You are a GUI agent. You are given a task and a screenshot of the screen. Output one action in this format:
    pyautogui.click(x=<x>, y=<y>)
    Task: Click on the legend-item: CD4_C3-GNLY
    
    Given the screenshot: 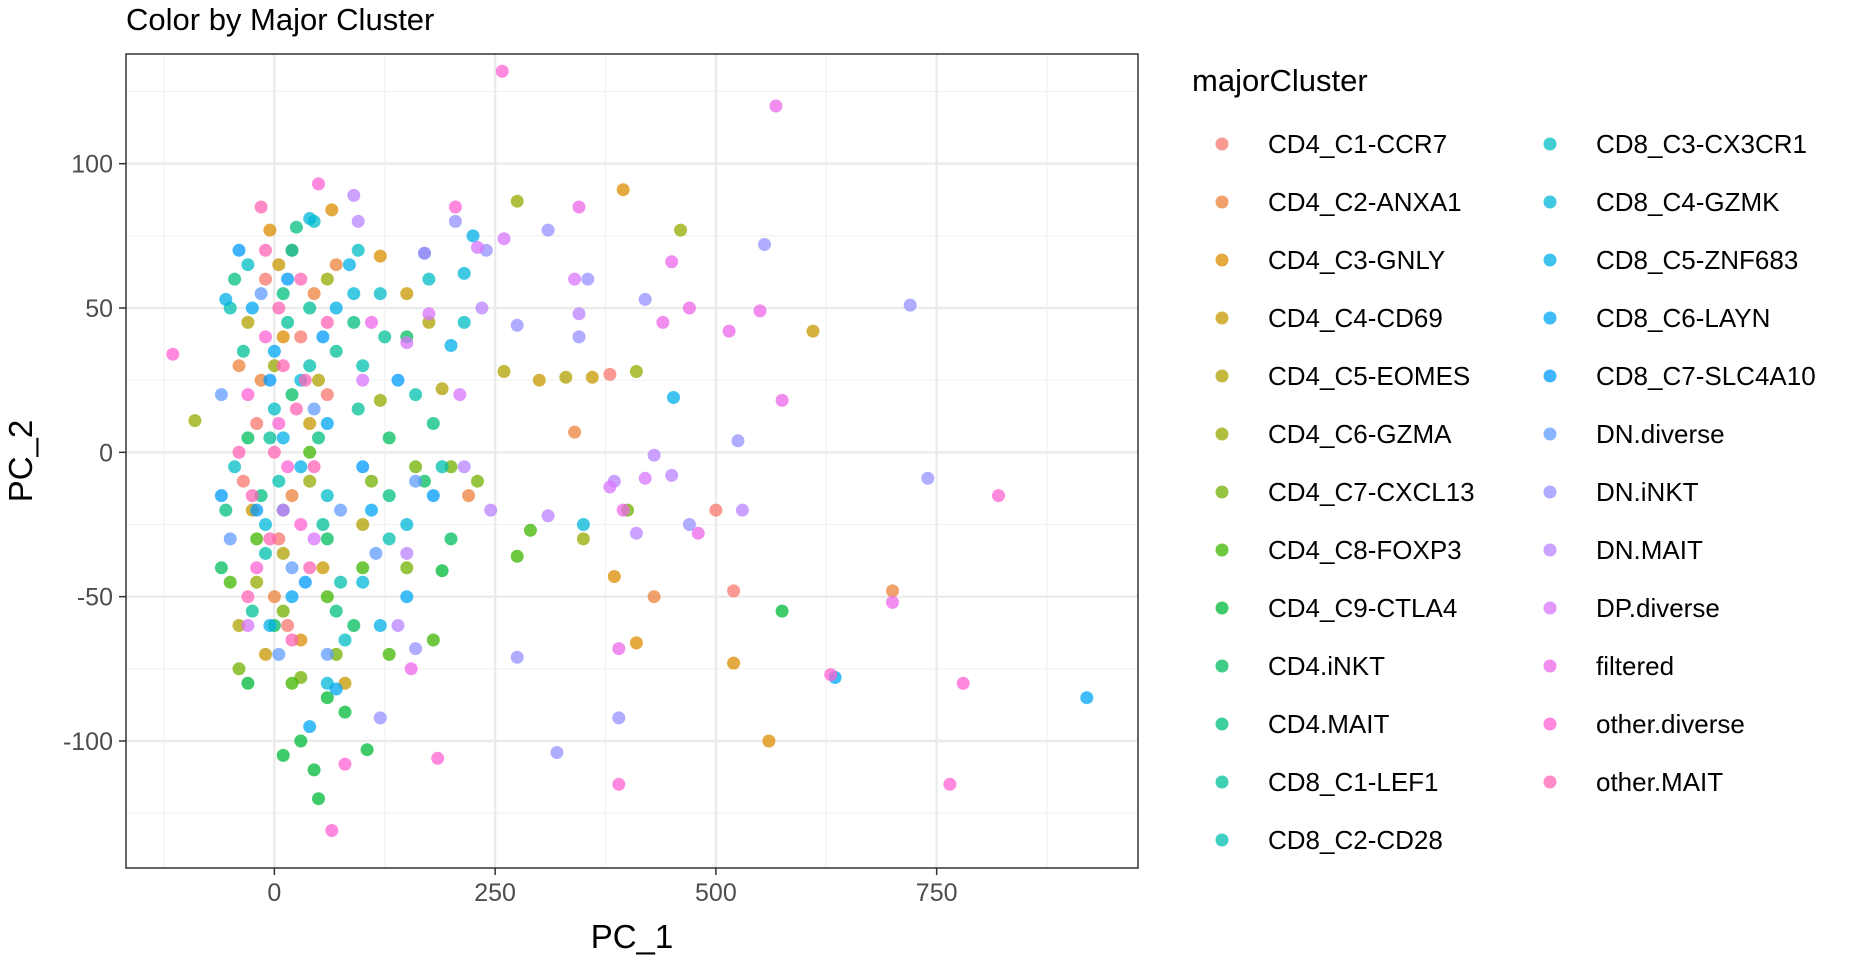 What is the action you would take?
    pyautogui.click(x=1330, y=260)
    